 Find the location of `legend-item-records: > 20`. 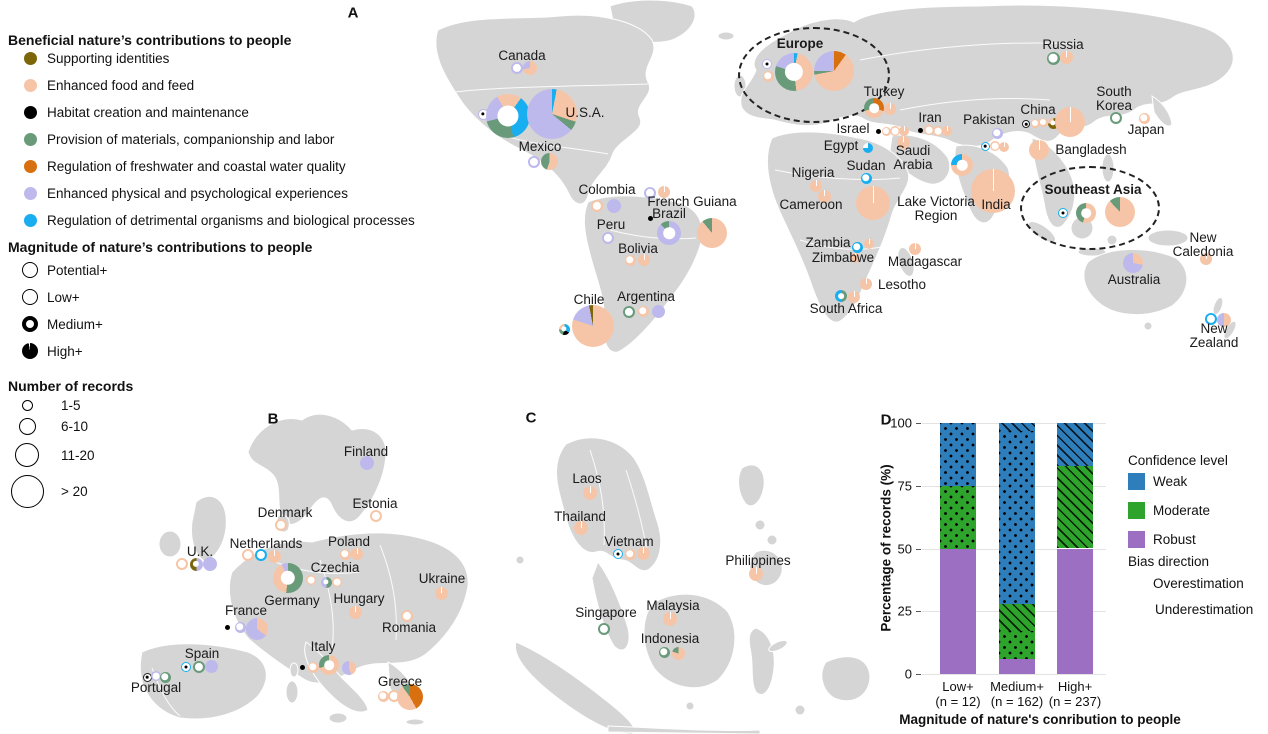

legend-item-records: > 20 is located at coordinates (49, 491).